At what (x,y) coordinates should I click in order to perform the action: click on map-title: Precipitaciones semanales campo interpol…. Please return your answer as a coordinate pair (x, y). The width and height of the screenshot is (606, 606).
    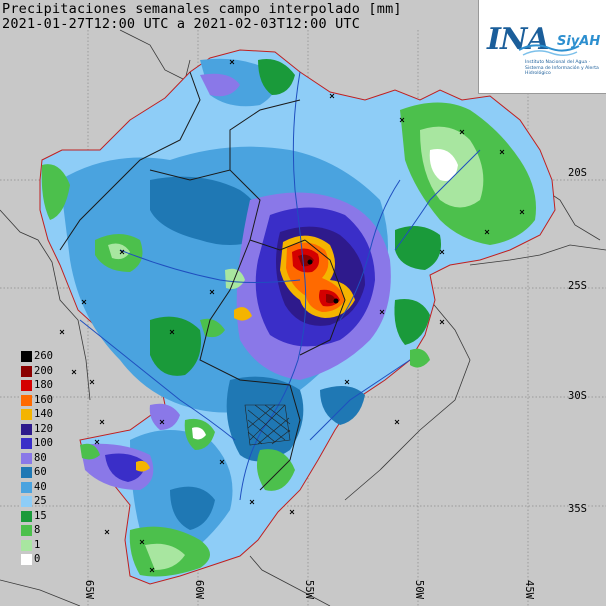
    Looking at the image, I should click on (202, 9).